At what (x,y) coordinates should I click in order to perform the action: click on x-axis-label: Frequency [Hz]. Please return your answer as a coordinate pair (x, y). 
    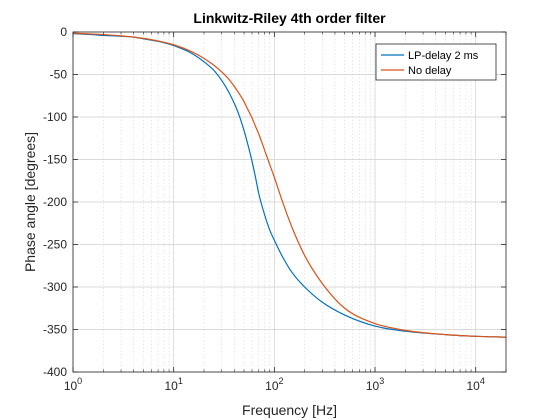
    Looking at the image, I should click on (289, 410).